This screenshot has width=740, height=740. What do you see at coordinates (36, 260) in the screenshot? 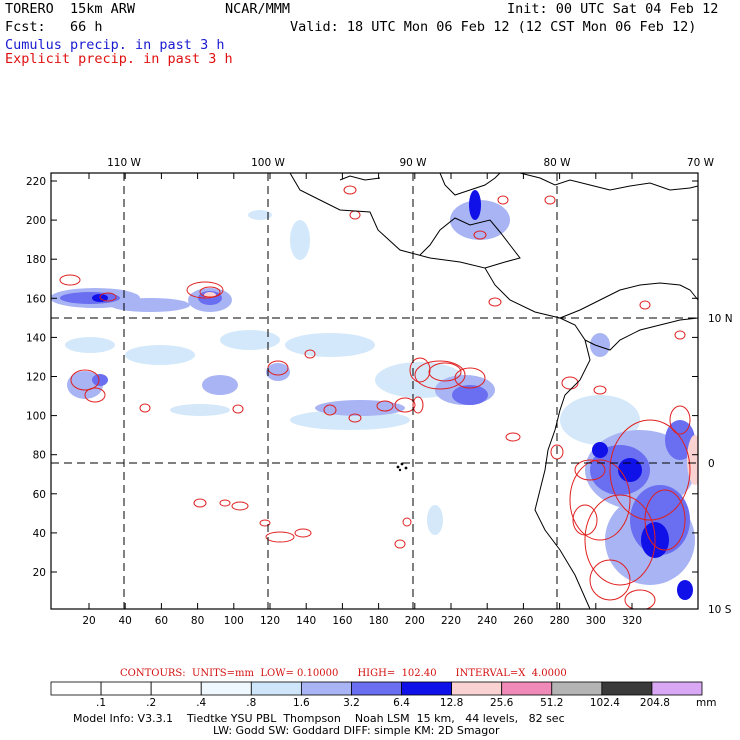
I see `y-tick-label: 180` at bounding box center [36, 260].